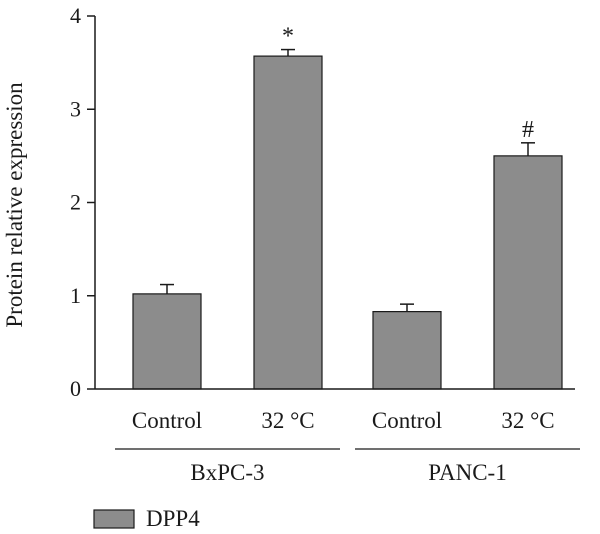 The height and width of the screenshot is (534, 600). Describe the element at coordinates (114, 519) in the screenshot. I see `legend-swatch` at that location.